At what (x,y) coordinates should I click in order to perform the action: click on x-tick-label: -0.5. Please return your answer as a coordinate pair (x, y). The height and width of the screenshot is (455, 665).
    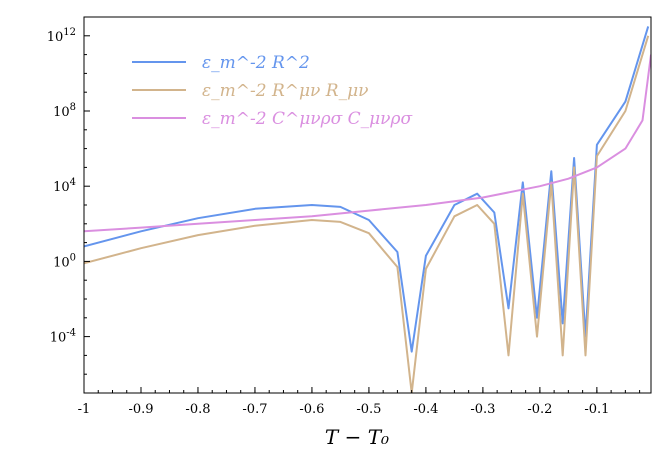
    Looking at the image, I should click on (368, 409).